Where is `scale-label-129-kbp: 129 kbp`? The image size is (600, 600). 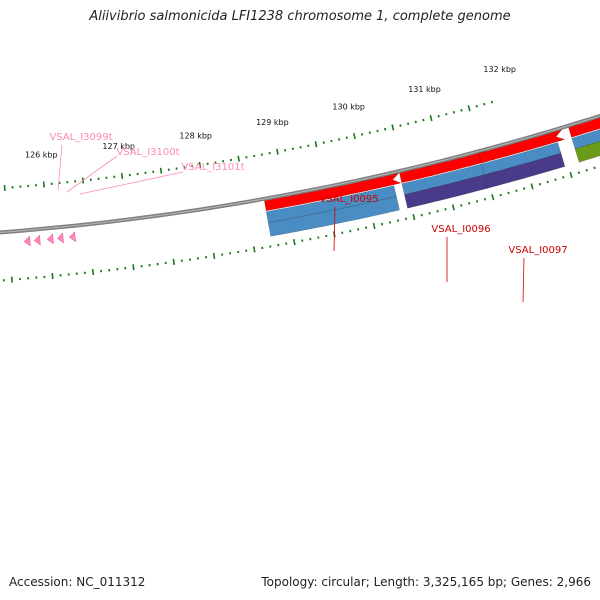 scale-label-129-kbp: 129 kbp is located at coordinates (272, 122).